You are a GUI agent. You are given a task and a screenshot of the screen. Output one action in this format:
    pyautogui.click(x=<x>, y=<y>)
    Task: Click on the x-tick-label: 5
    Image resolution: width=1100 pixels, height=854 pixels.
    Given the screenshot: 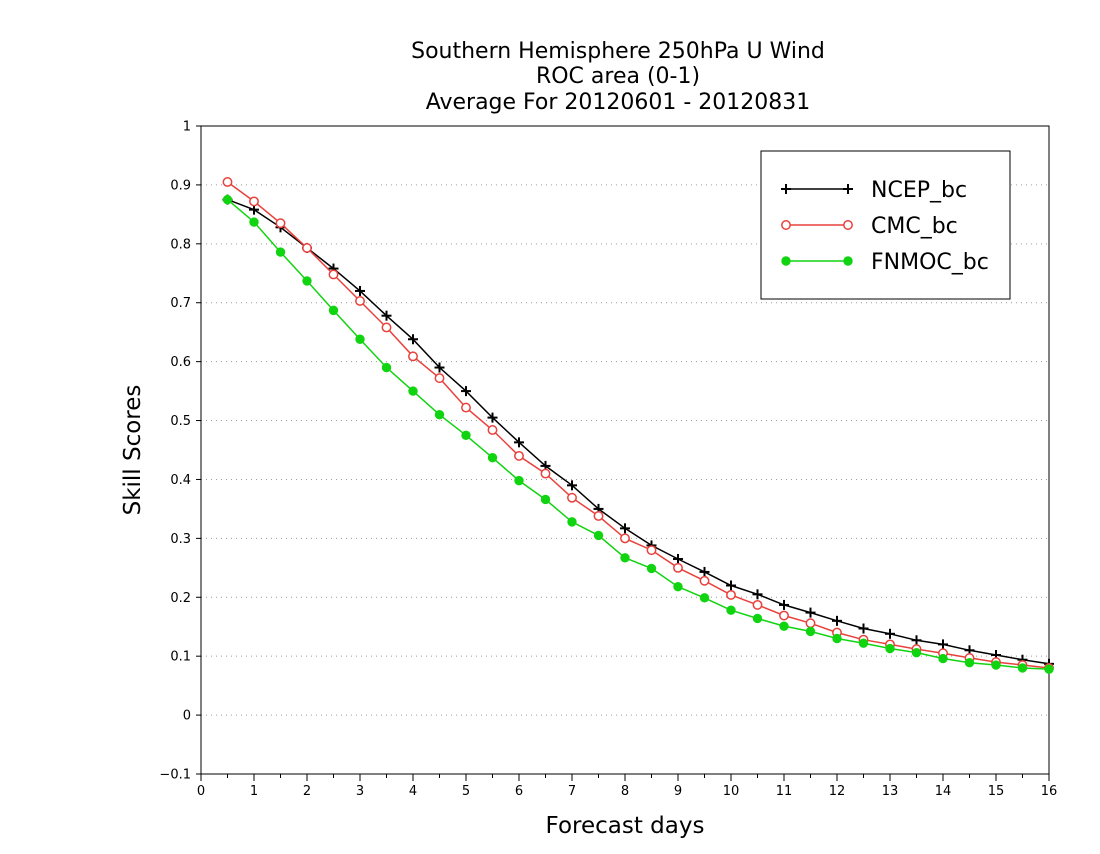 What is the action you would take?
    pyautogui.click(x=466, y=791)
    